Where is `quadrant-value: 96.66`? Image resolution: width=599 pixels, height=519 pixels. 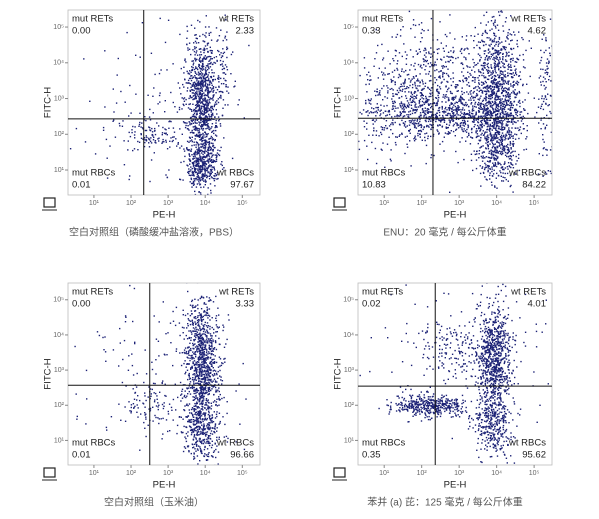 quadrant-value: 96.66 is located at coordinates (242, 455).